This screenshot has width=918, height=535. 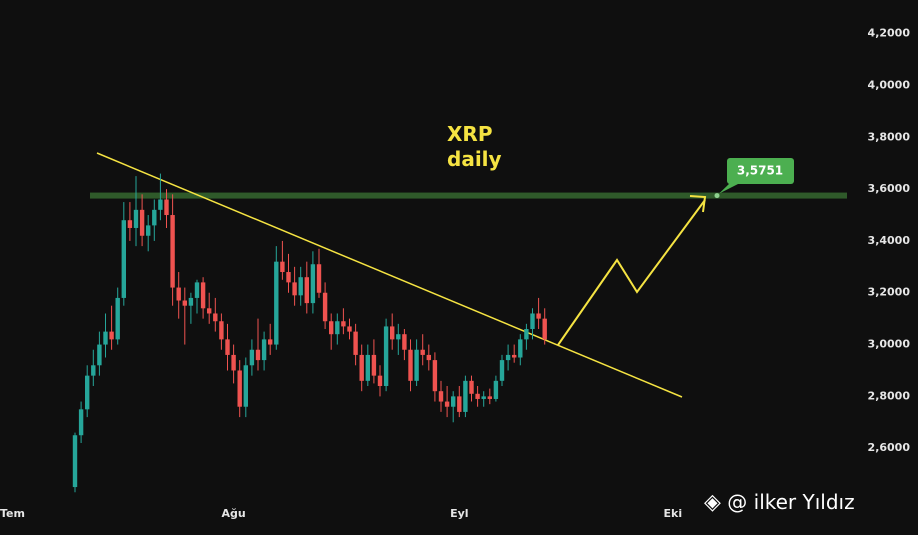 I want to click on x-tick-label: Tem, so click(x=12, y=513).